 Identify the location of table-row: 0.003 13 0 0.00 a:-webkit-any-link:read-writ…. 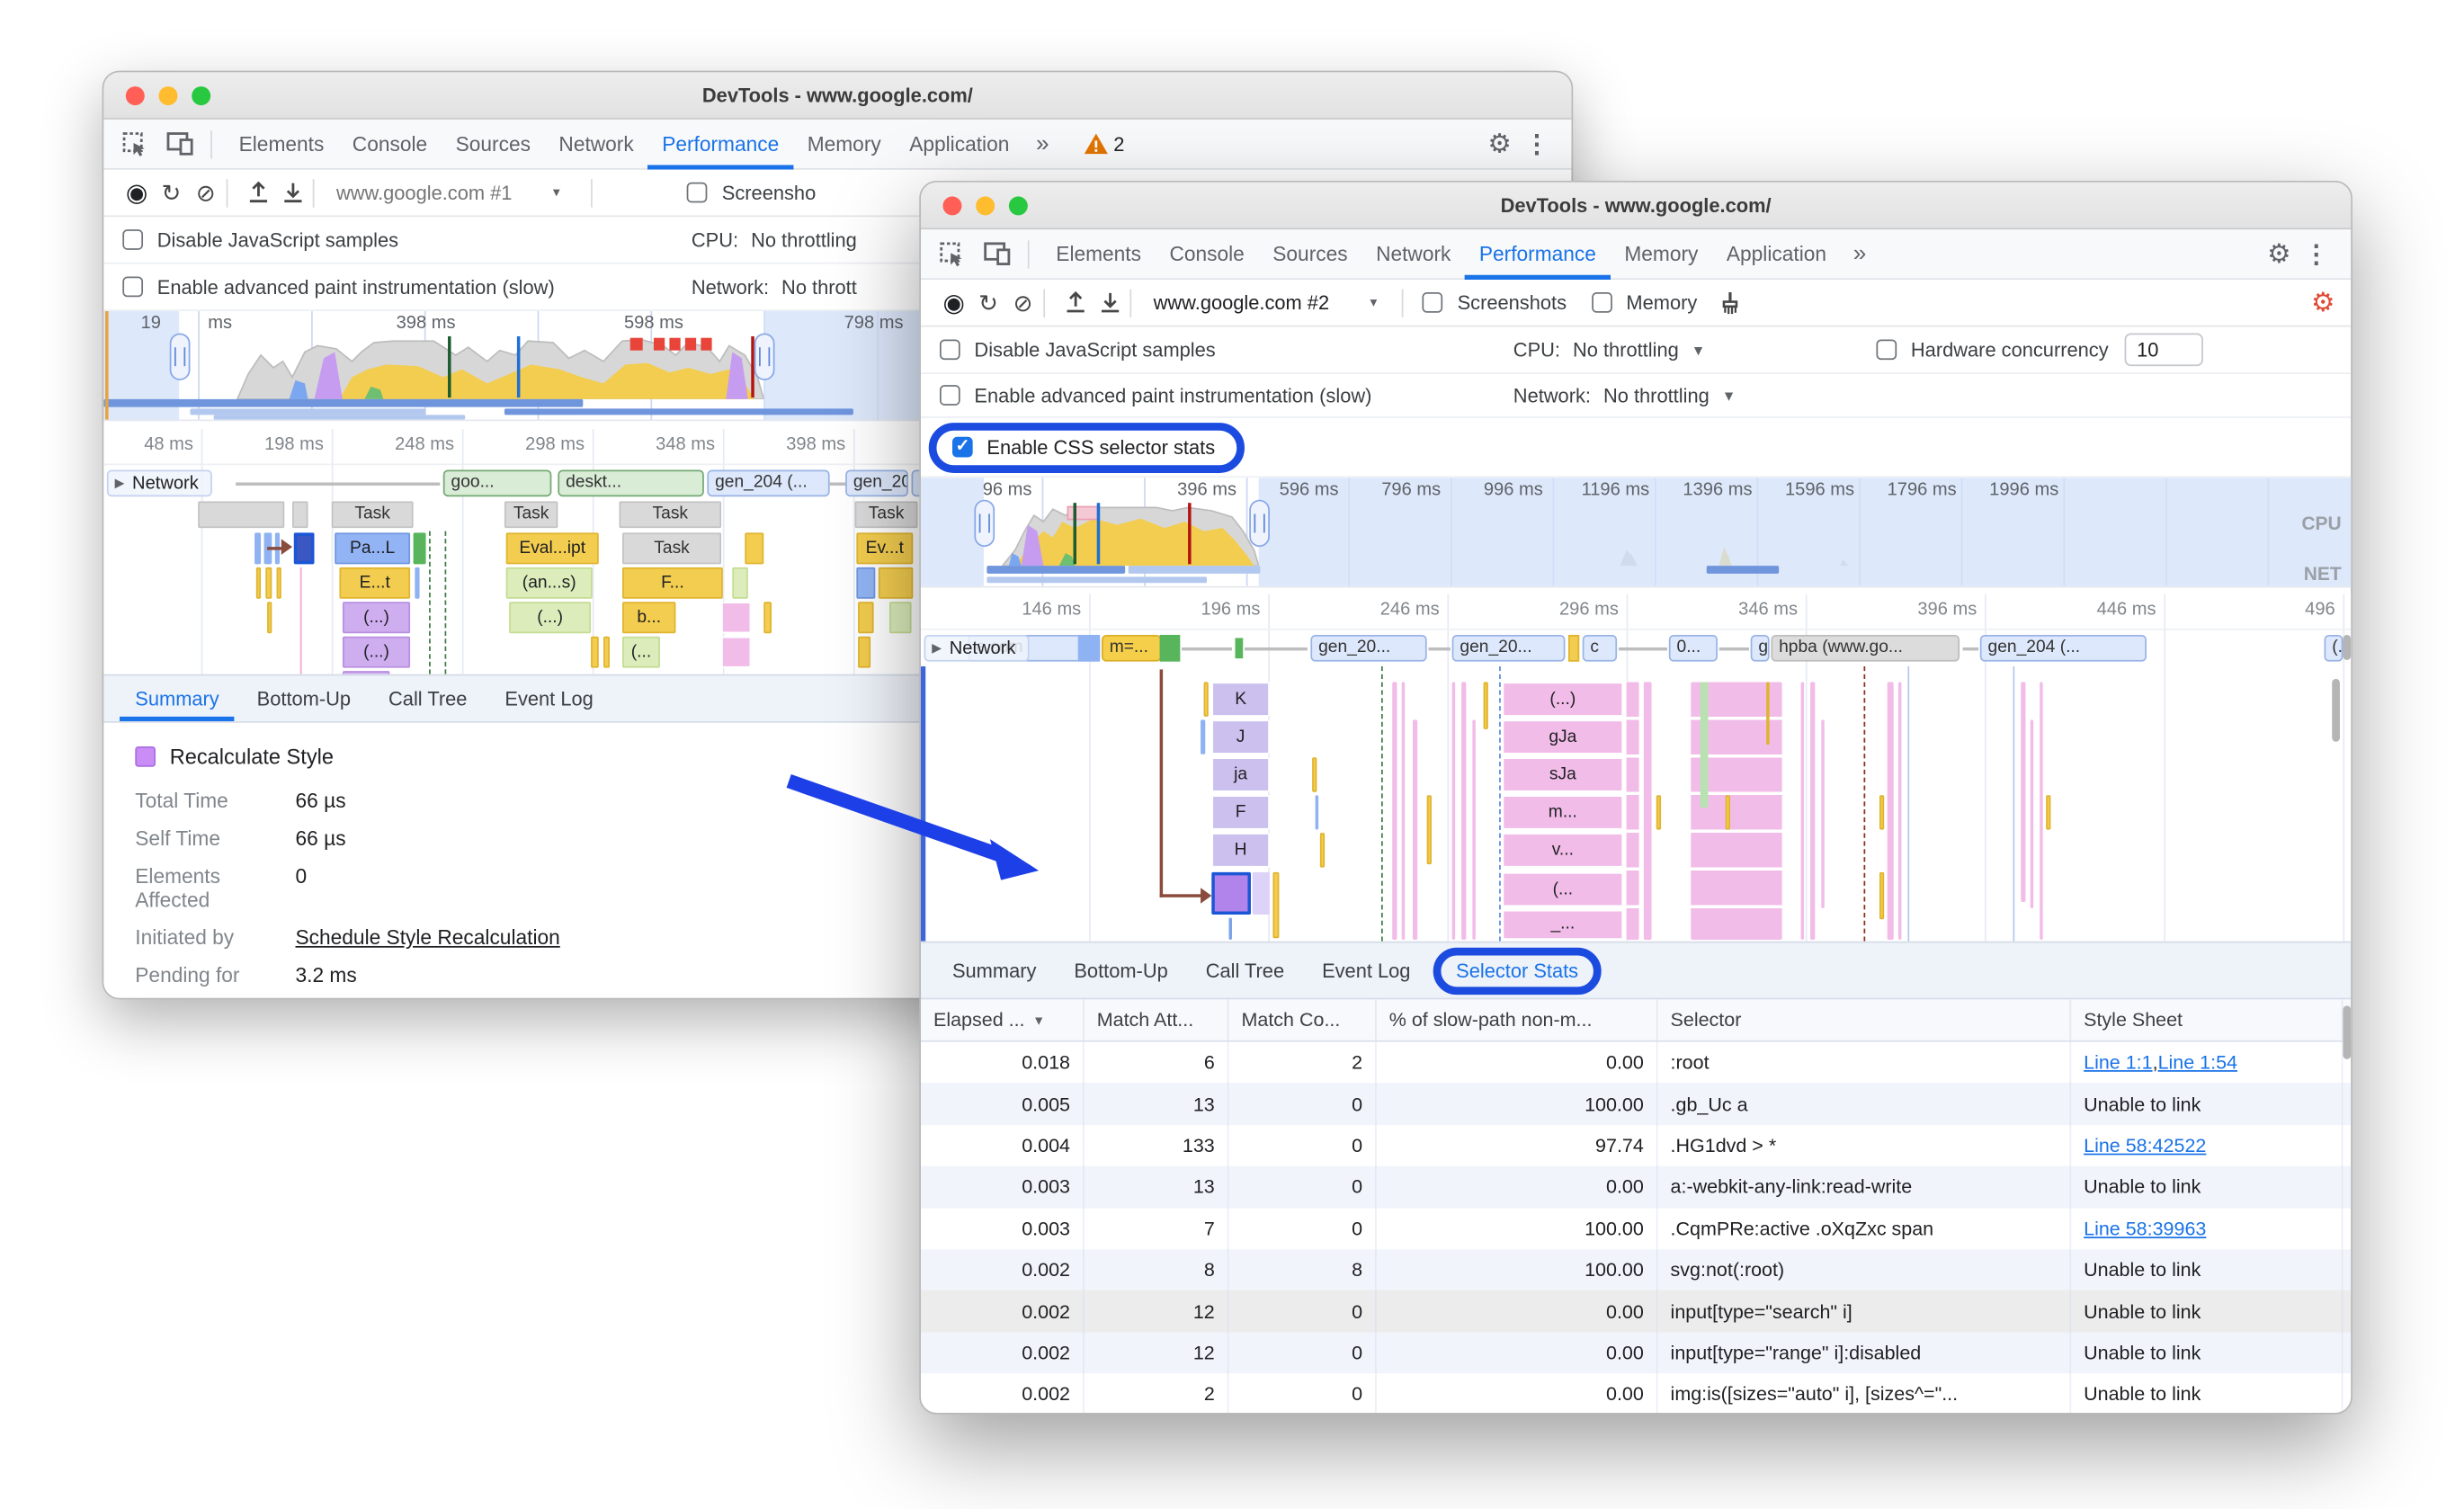
(1636, 1187).